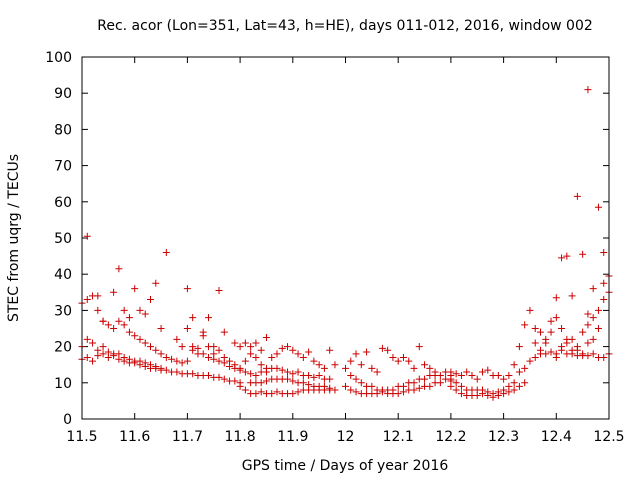 The width and height of the screenshot is (640, 485). Describe the element at coordinates (81, 437) in the screenshot. I see `x-tick-label: 11.5` at that location.